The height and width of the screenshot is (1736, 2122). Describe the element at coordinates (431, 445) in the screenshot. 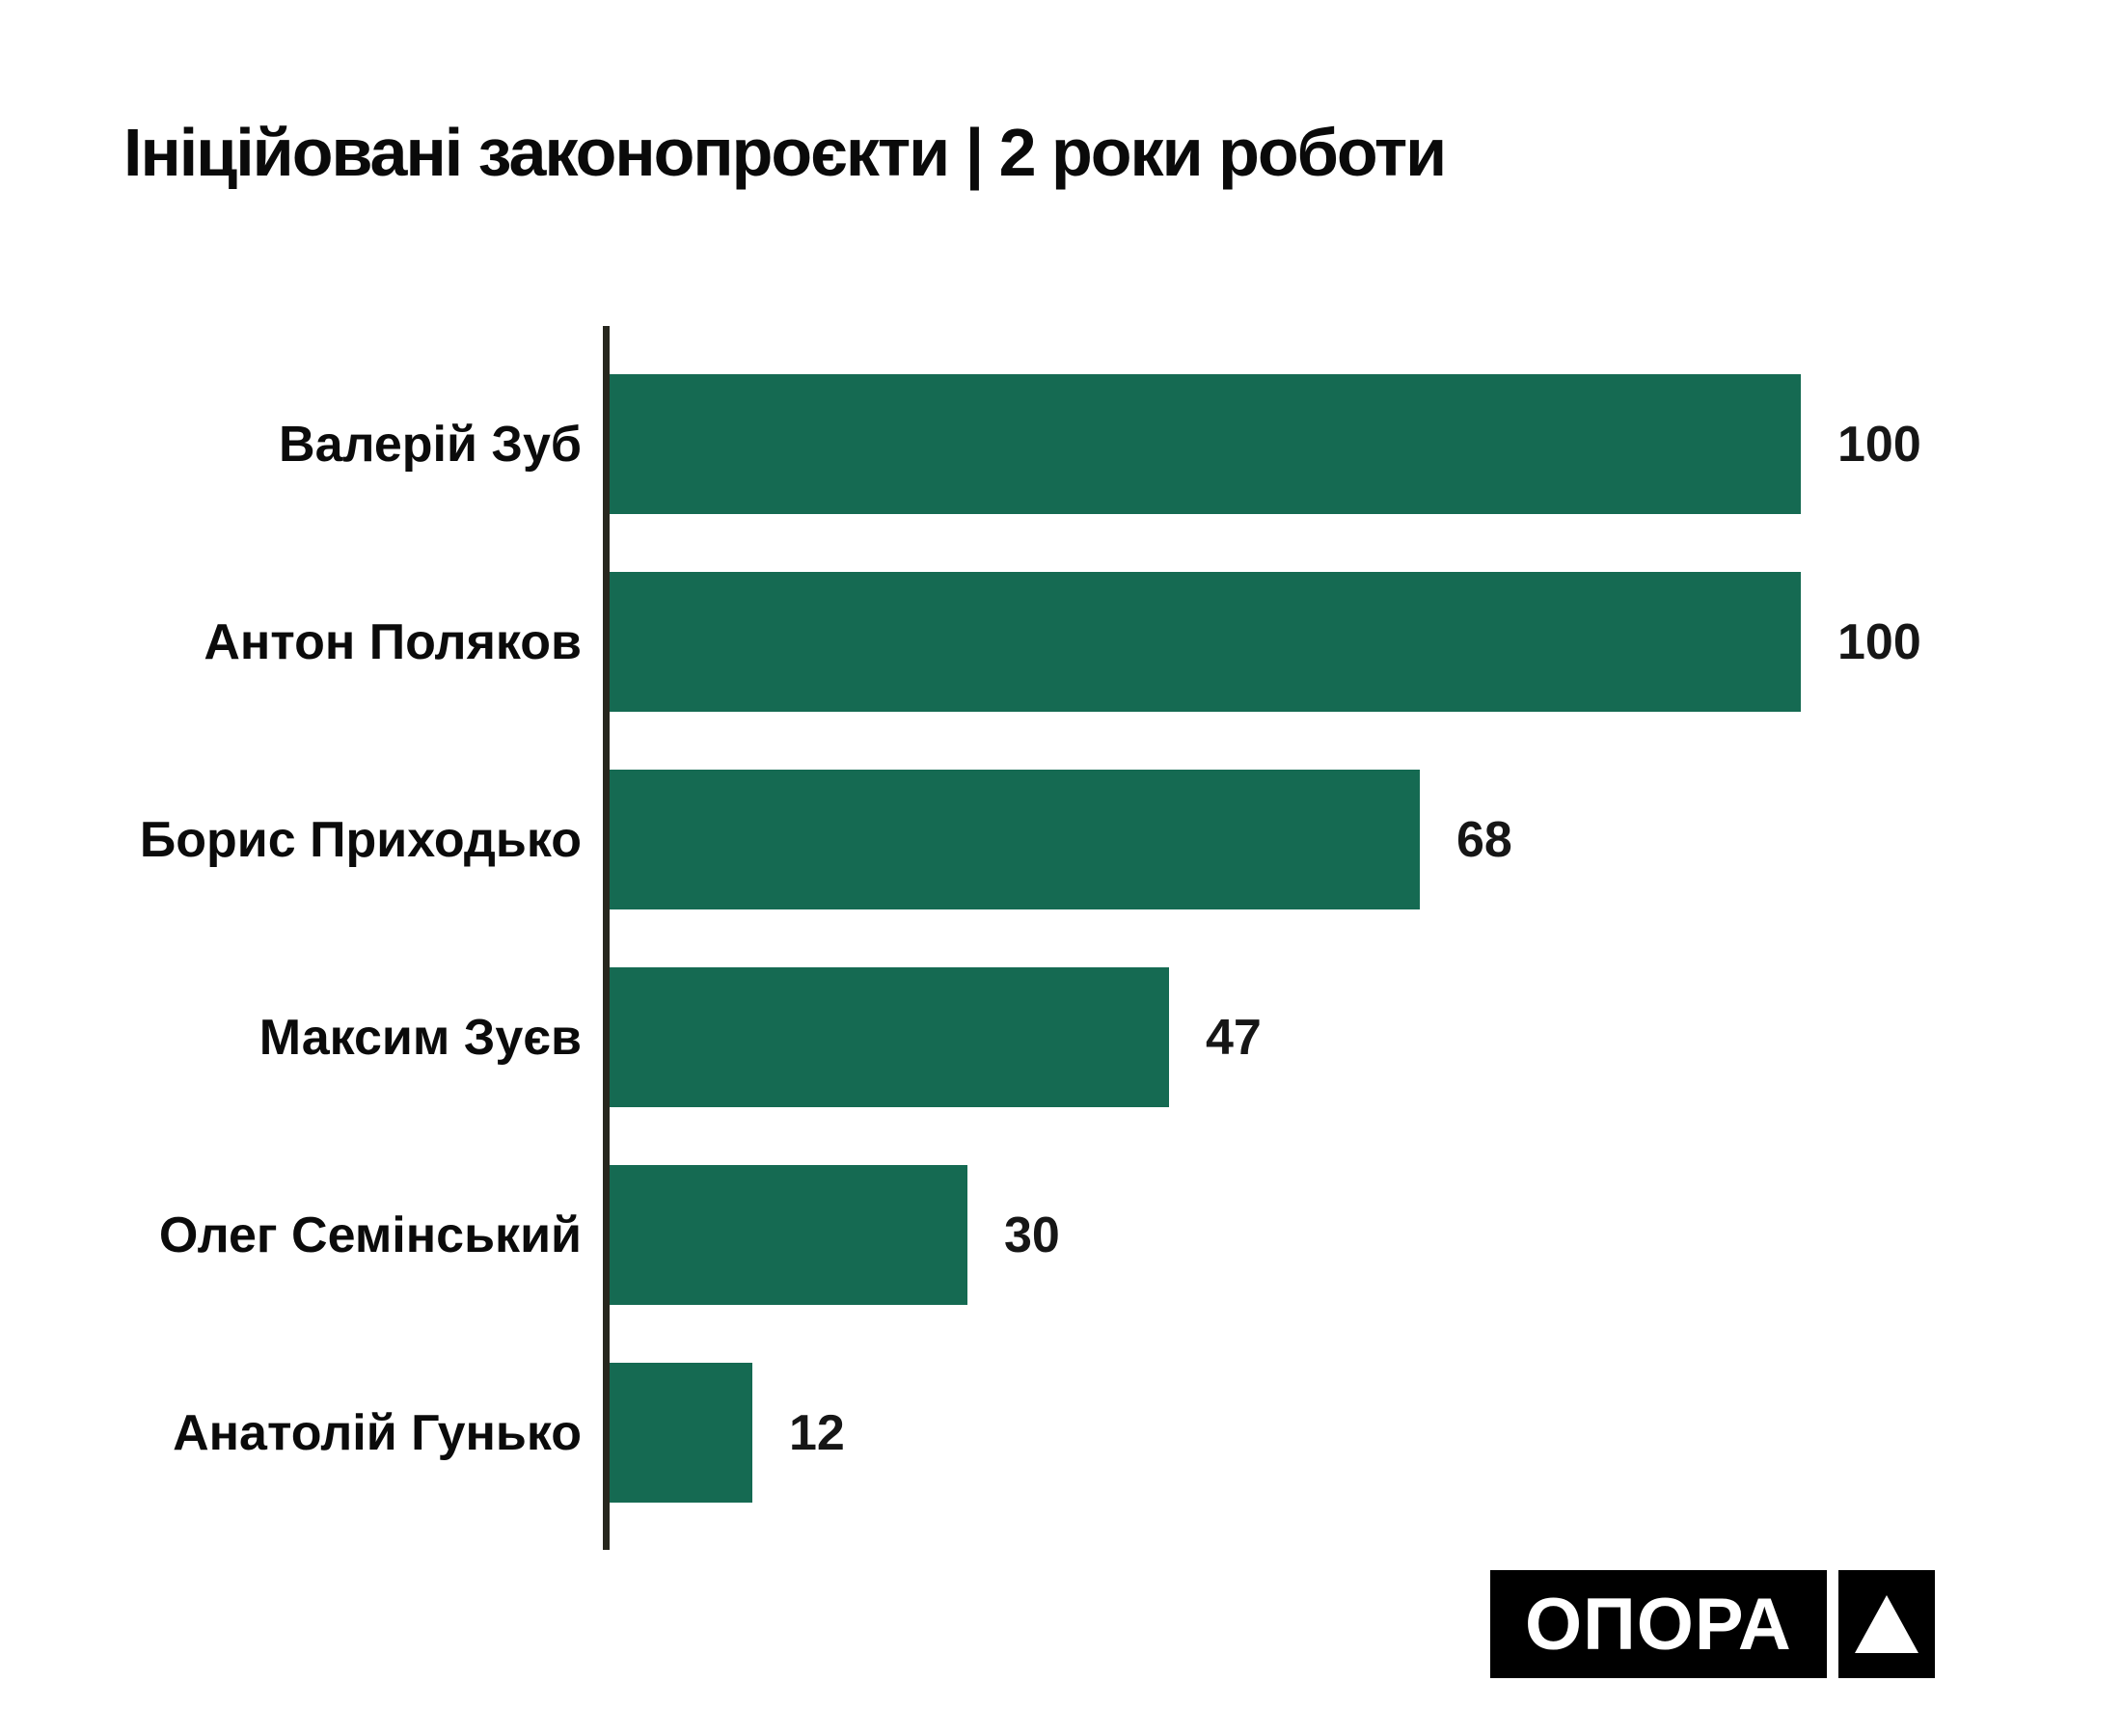

I see `category-label: Валерій Зуб` at that location.